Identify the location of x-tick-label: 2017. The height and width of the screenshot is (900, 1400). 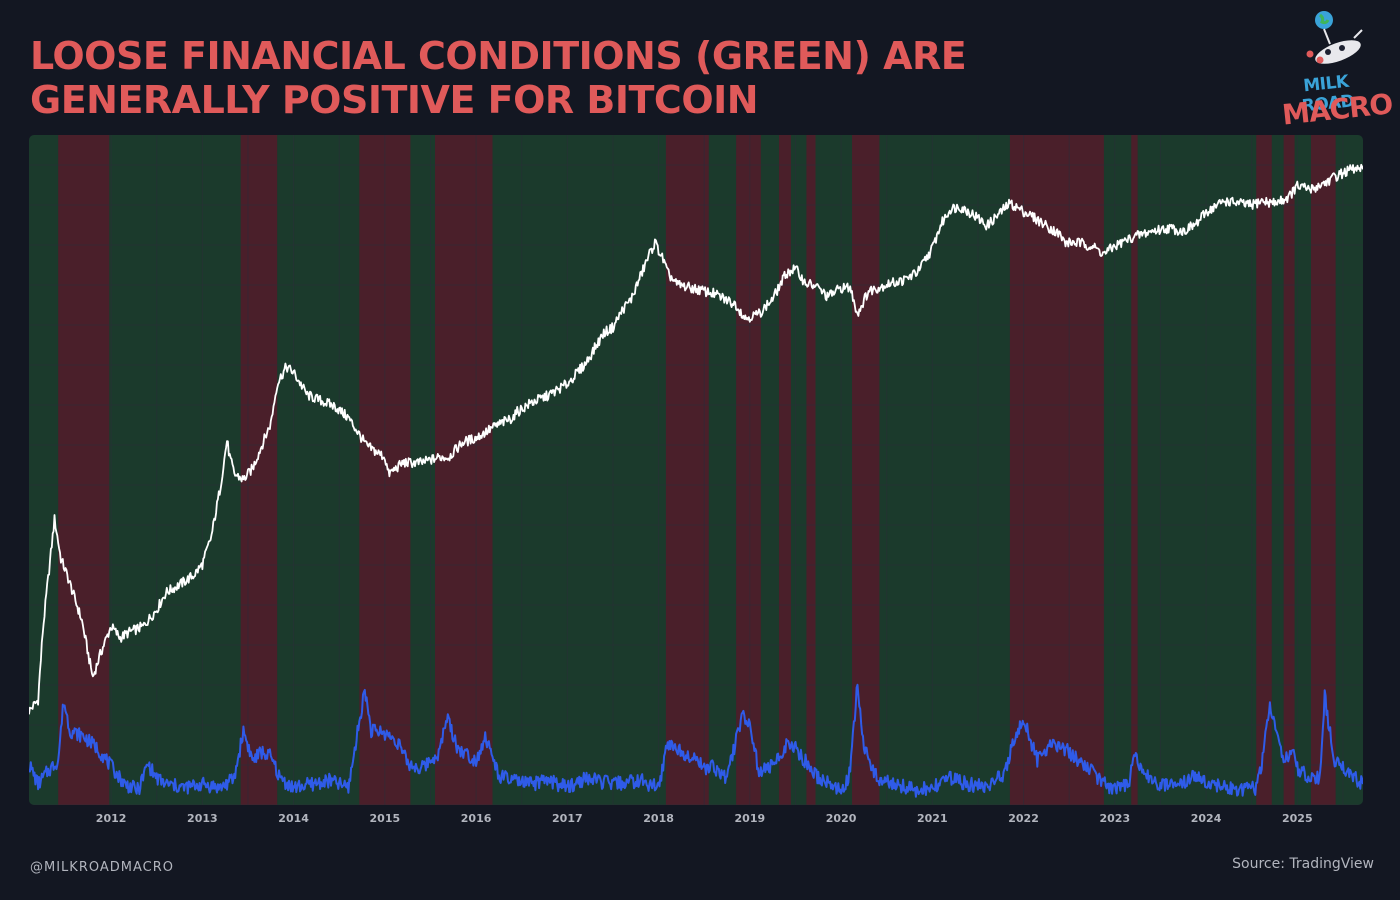
(567, 818).